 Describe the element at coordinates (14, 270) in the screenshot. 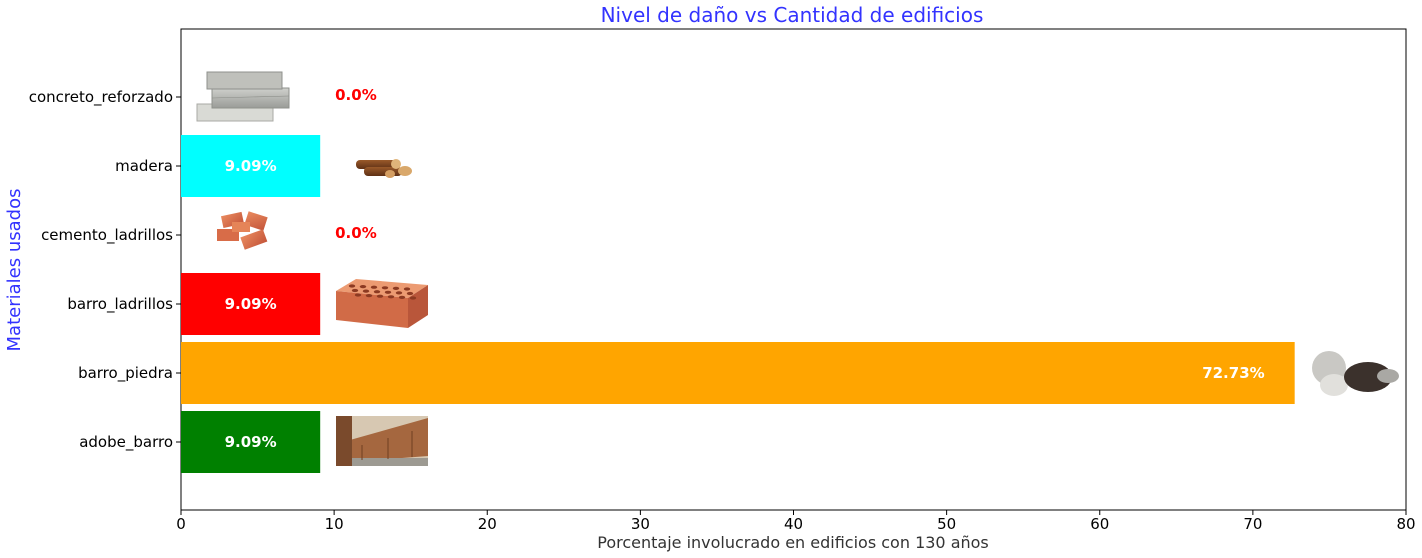

I see `y-axis-label: Materiales usados` at that location.